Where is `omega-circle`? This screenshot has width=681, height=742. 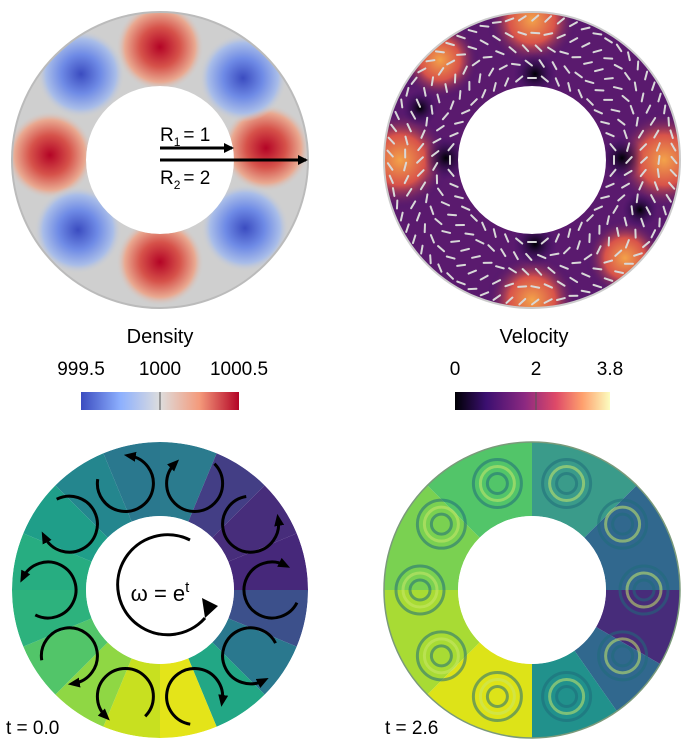
omega-circle is located at coordinates (161, 585).